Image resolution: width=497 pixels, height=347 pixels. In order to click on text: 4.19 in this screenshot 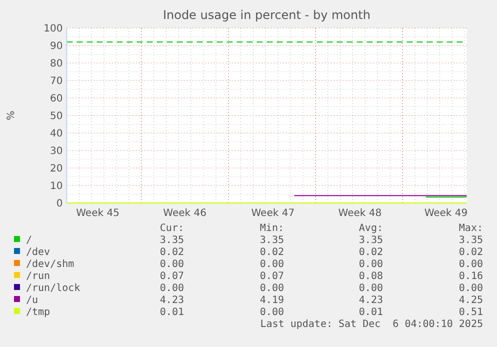, I will do `click(272, 300)`.